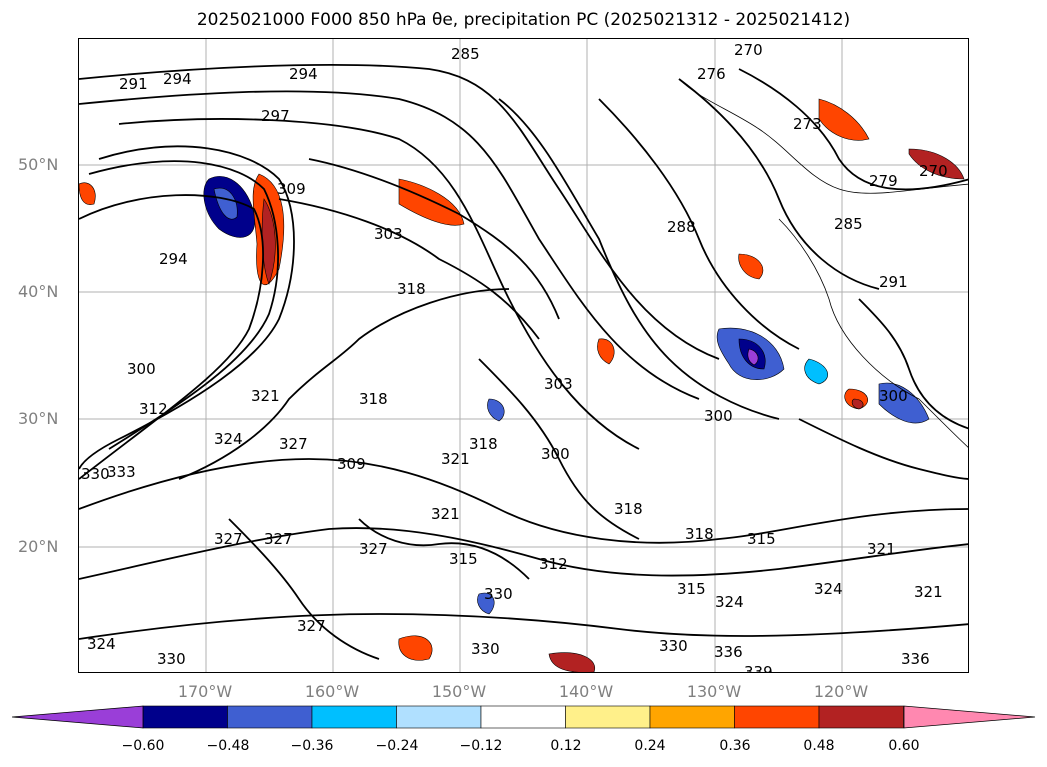  Describe the element at coordinates (566, 746) in the screenshot. I see `colorbar-tick: 0.12` at that location.